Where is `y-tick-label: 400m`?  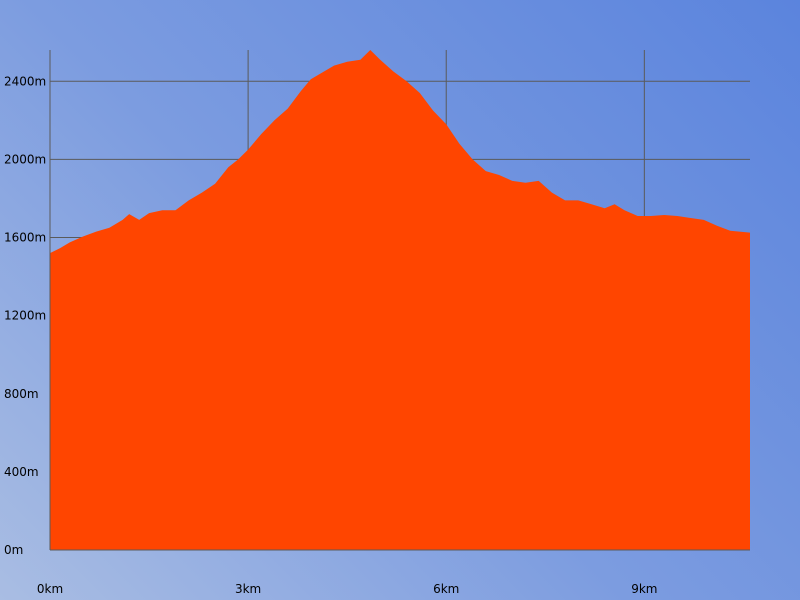
y-tick-label: 400m is located at coordinates (21, 472).